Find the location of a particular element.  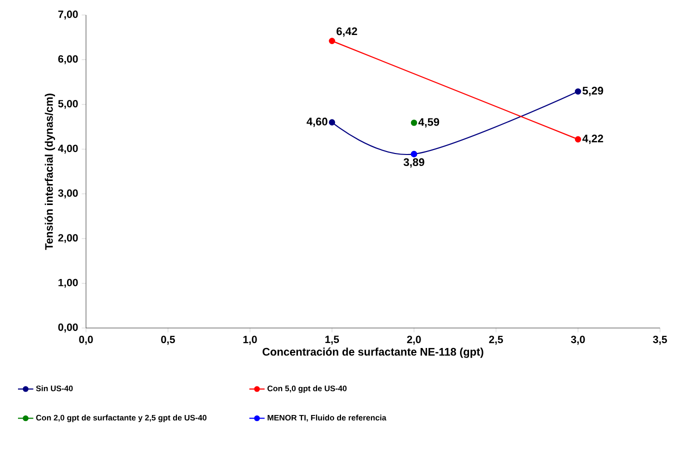

y-tick-label: 1,00 is located at coordinates (68, 283).